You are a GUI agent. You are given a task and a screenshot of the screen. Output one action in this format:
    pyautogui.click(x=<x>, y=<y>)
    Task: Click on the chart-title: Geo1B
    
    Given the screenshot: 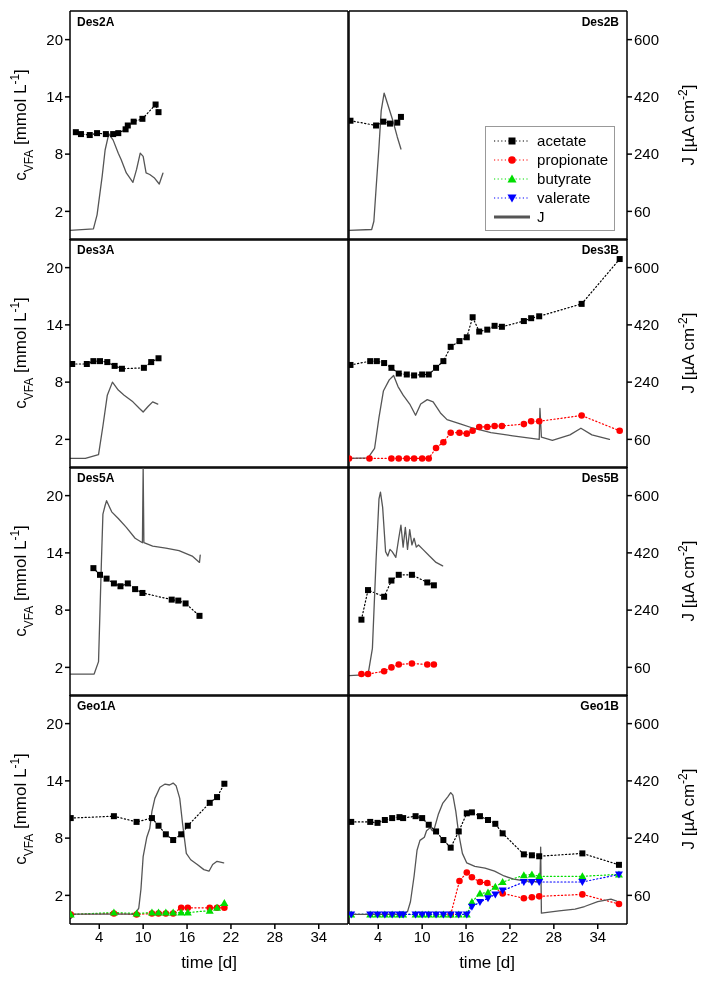 What is the action you would take?
    pyautogui.click(x=599, y=706)
    